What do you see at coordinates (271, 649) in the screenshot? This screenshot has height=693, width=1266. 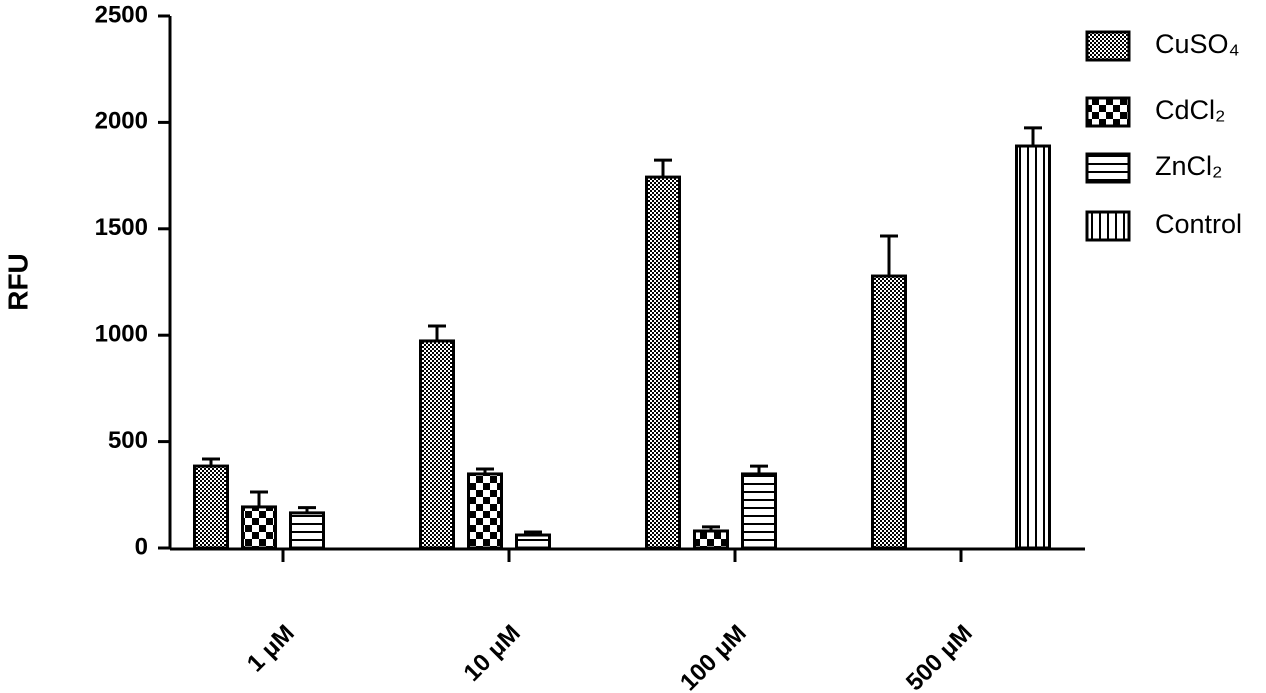 I see `x-tick-label: 1 μM` at bounding box center [271, 649].